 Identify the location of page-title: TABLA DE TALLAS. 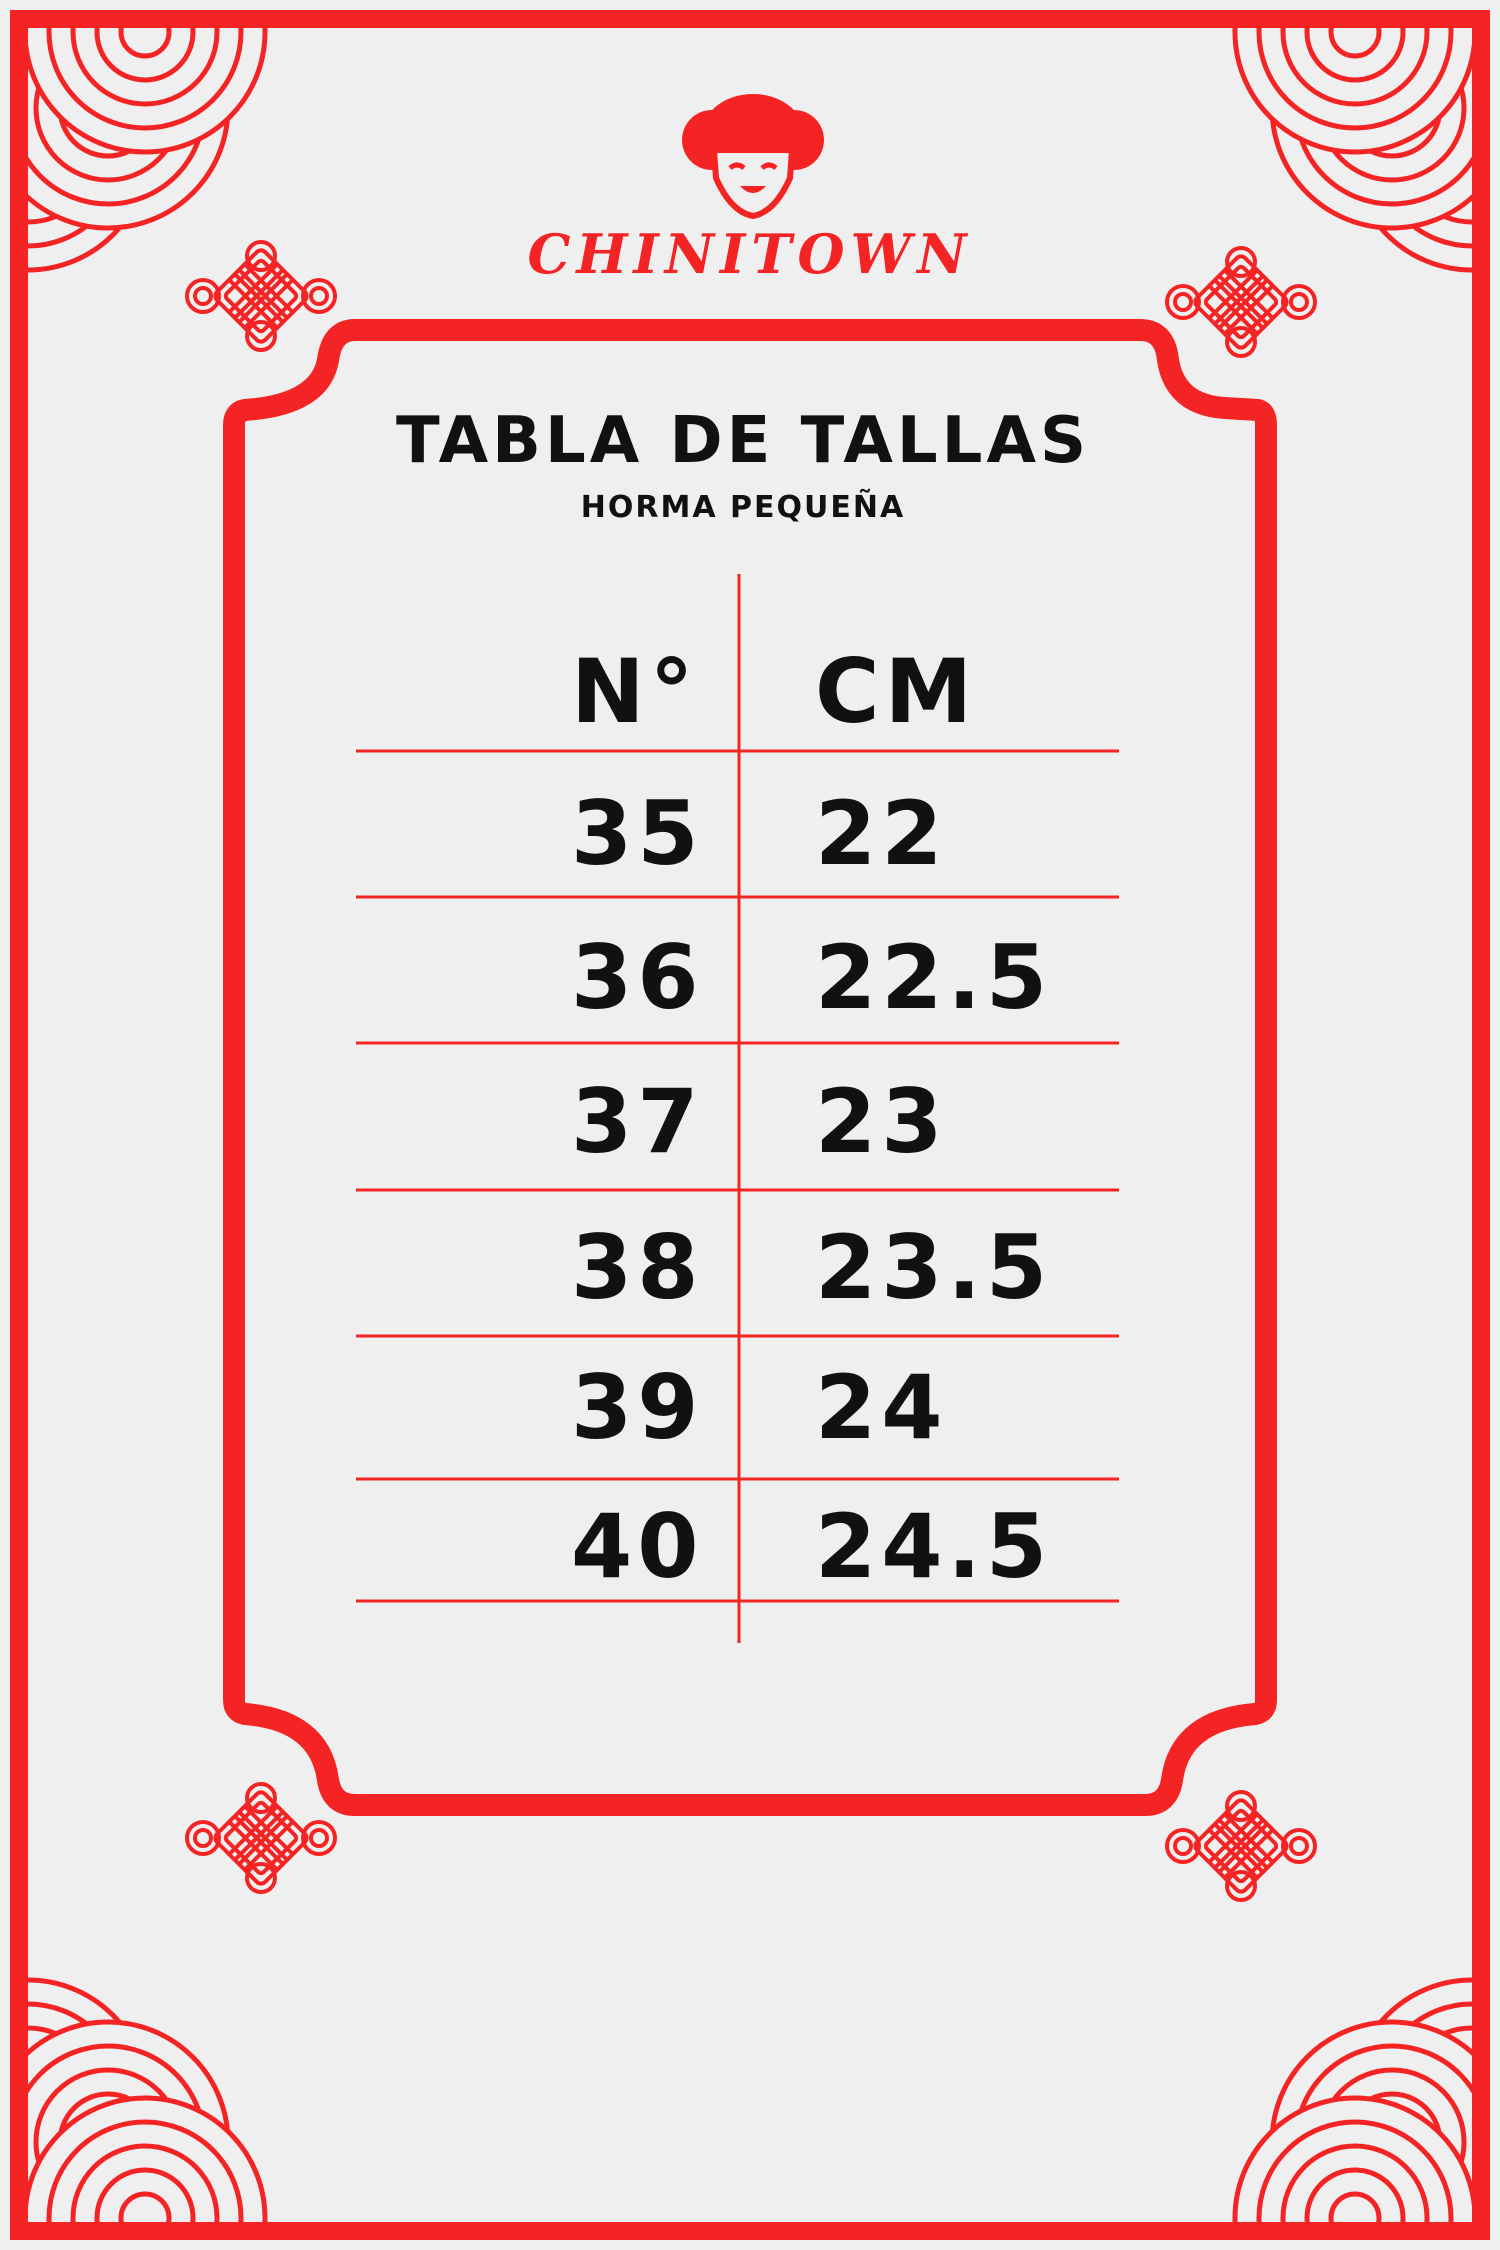
(743, 441).